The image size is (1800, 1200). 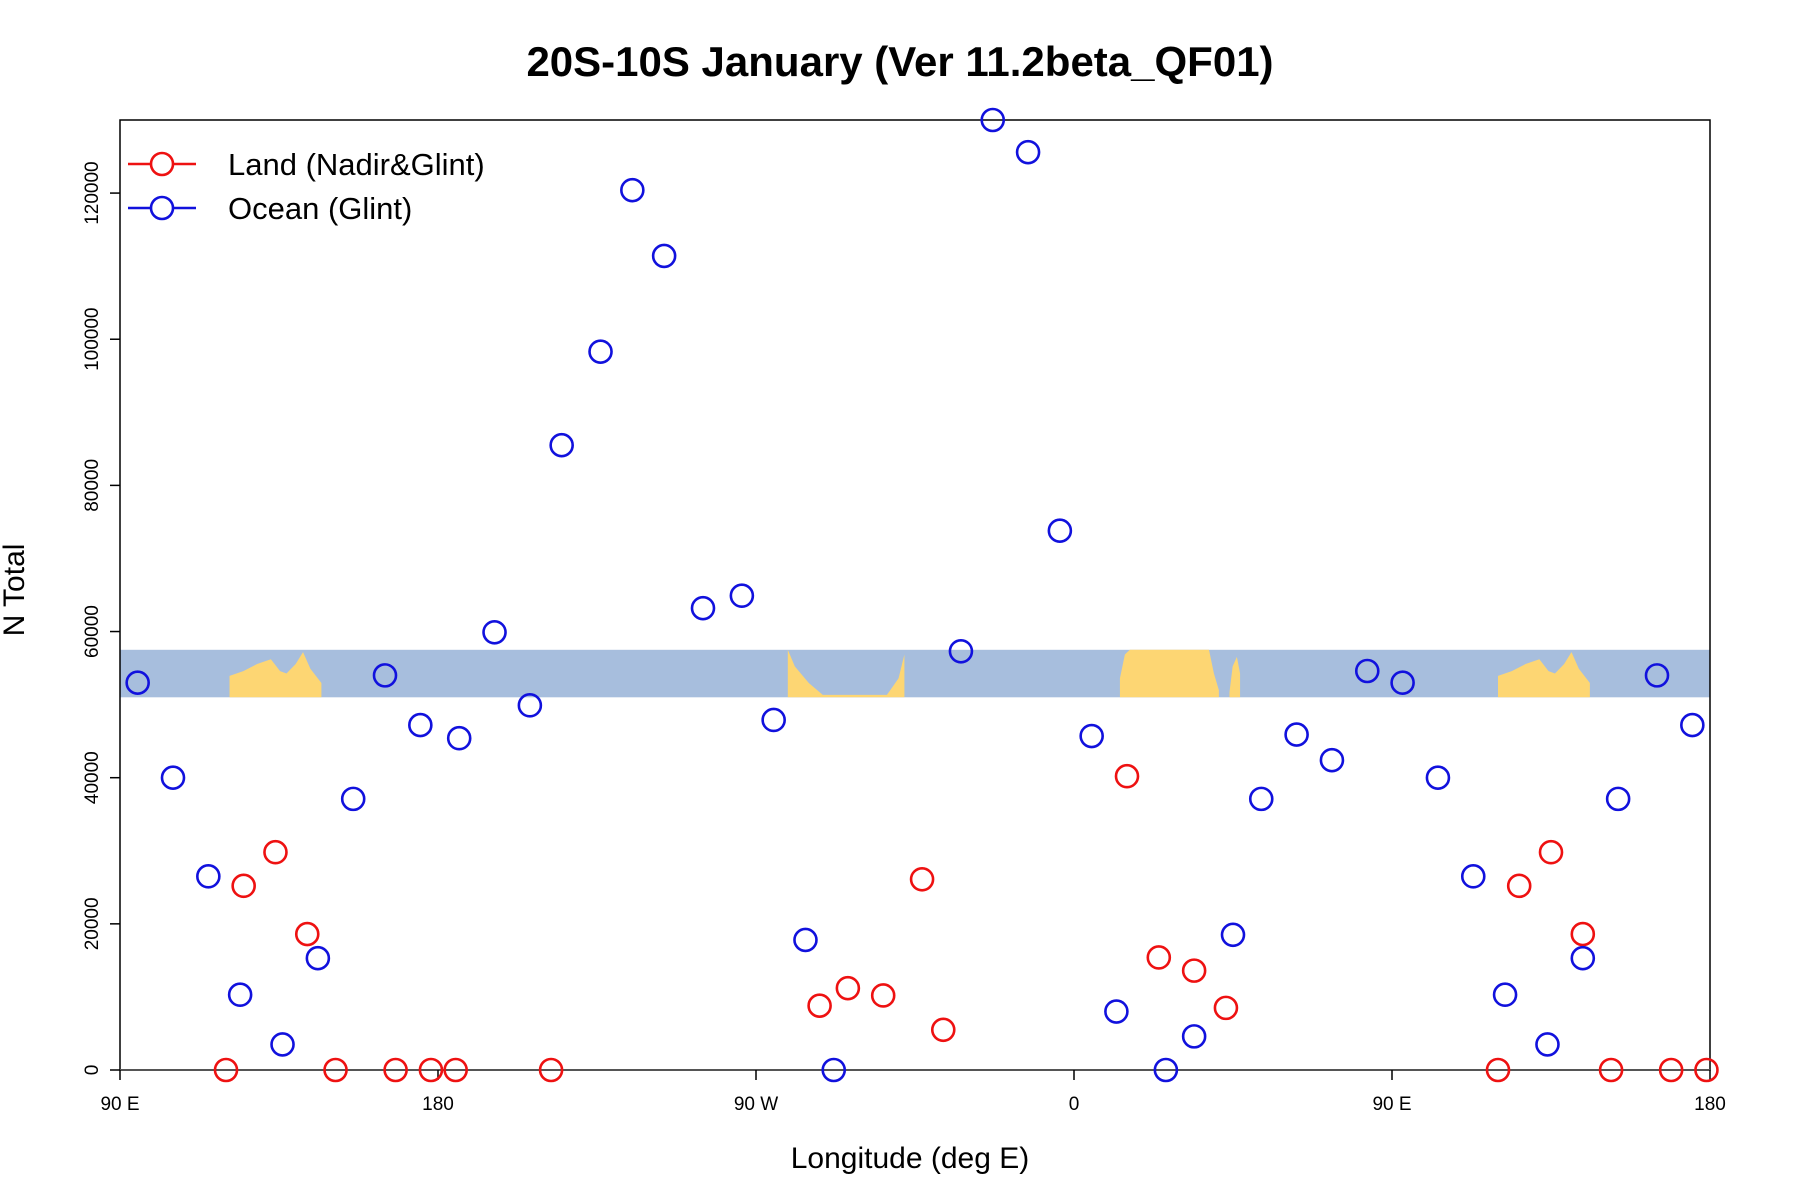 What do you see at coordinates (92, 777) in the screenshot?
I see `y-tick-label: 40000` at bounding box center [92, 777].